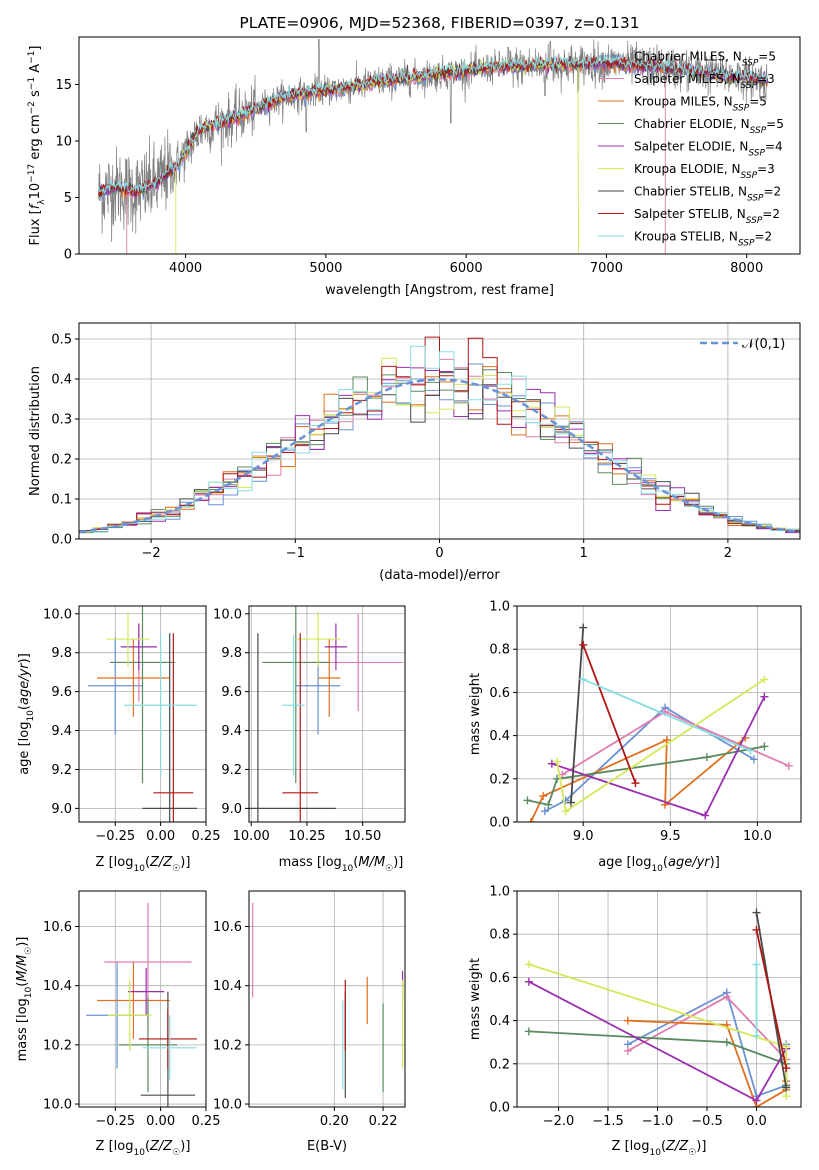 The height and width of the screenshot is (1170, 819). I want to click on x-tick-label: 0.0, so click(756, 1121).